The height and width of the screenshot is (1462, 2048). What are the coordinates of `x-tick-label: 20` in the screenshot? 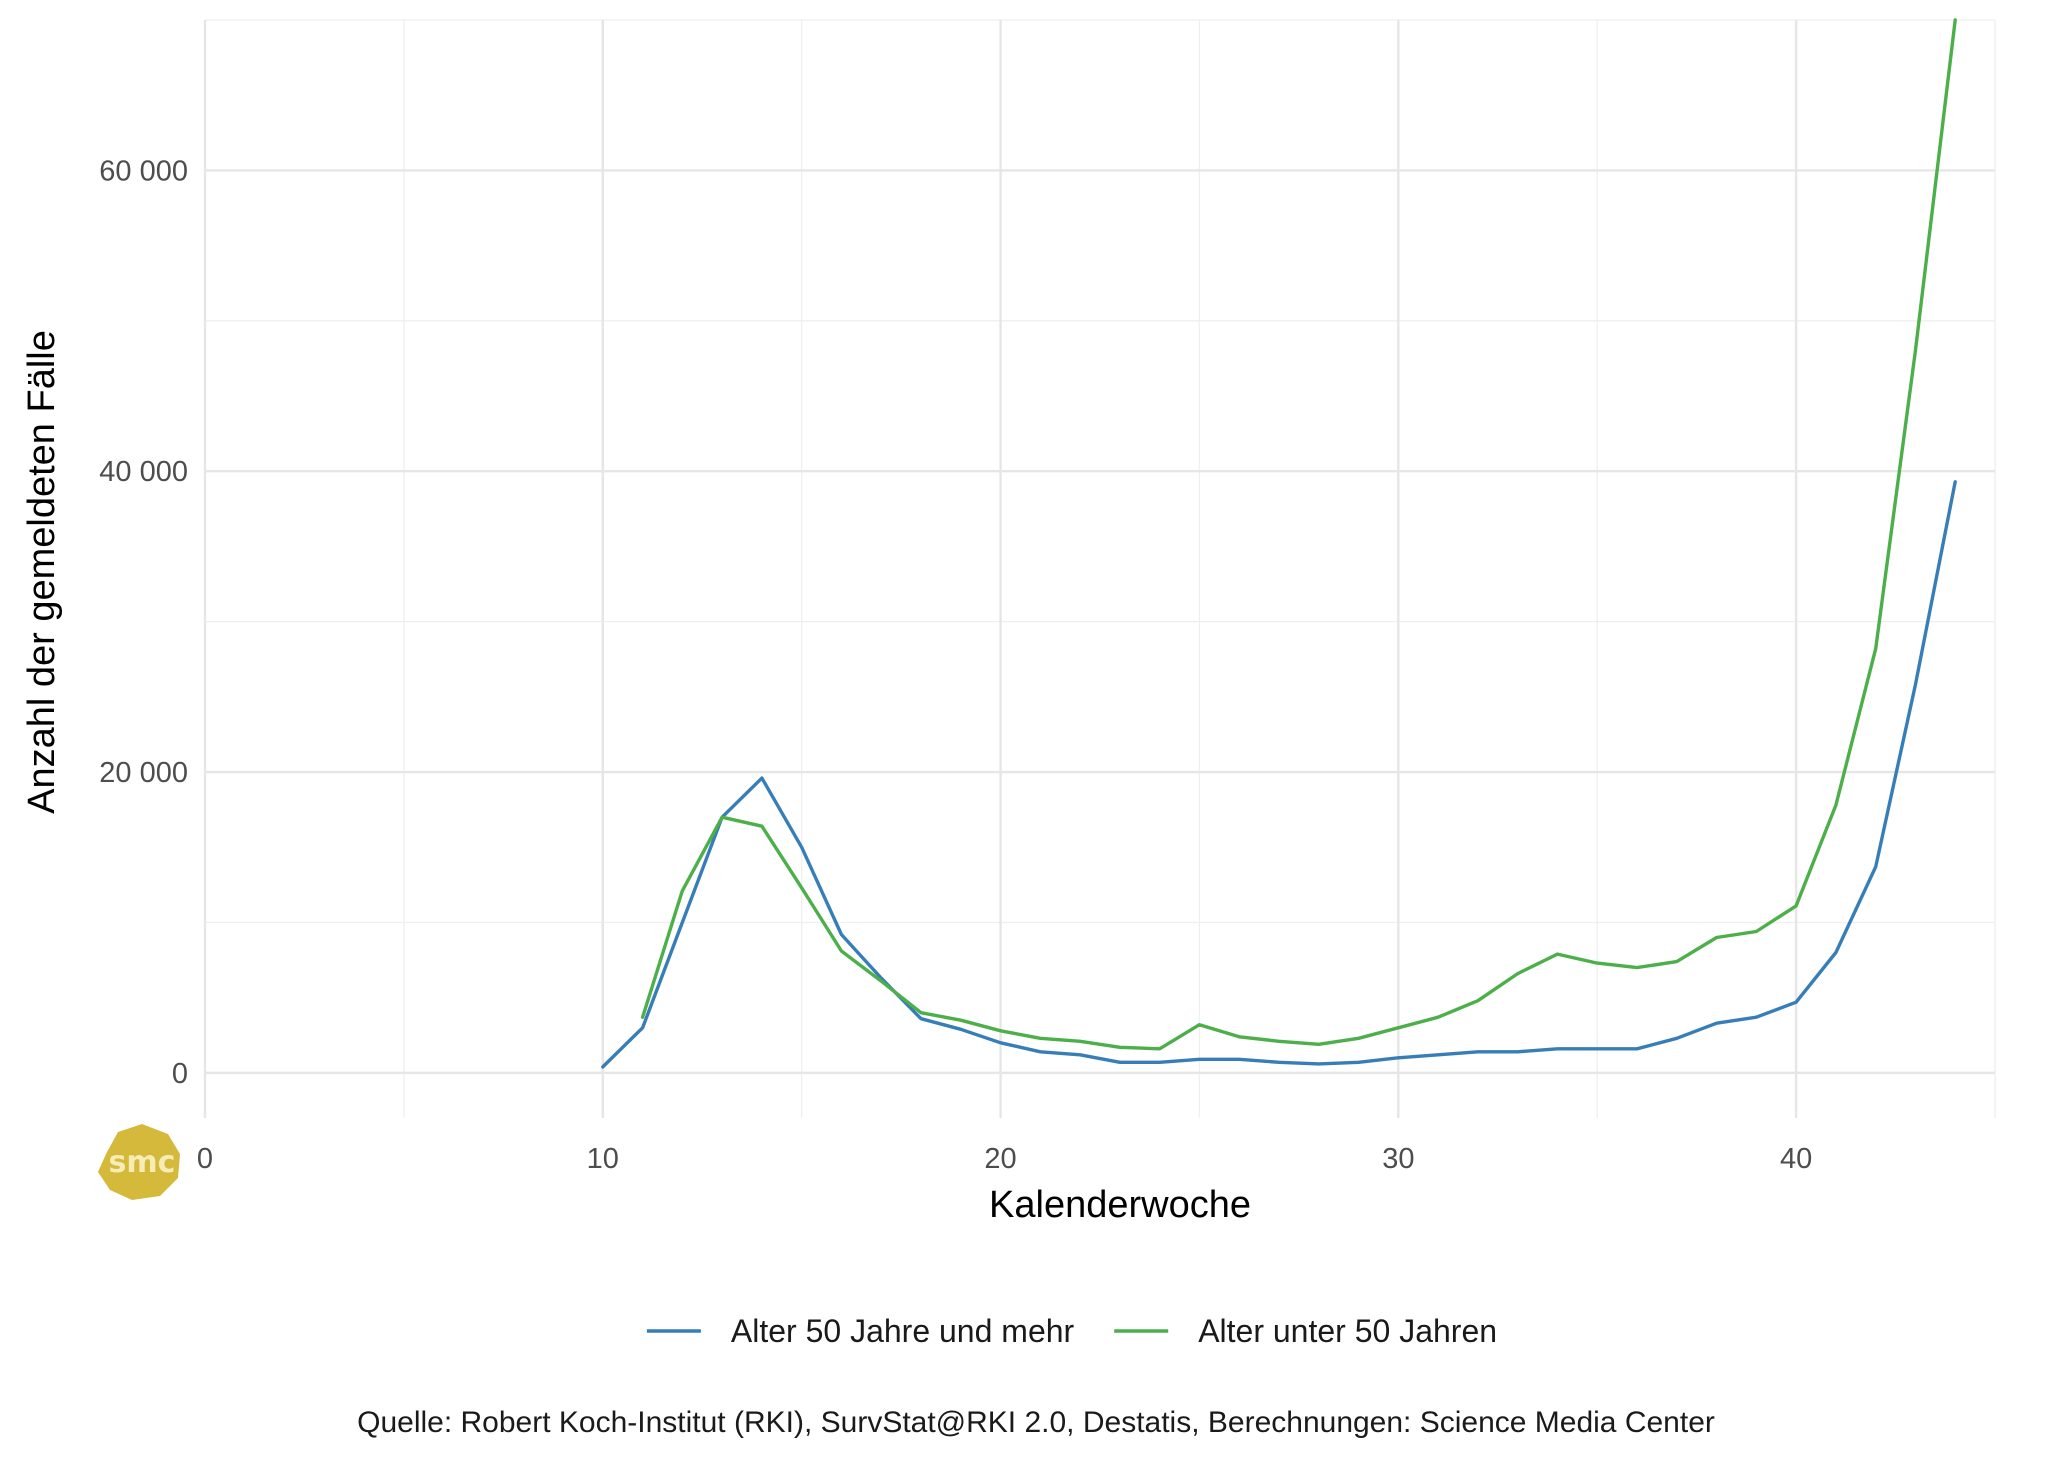 It's located at (1000, 1159).